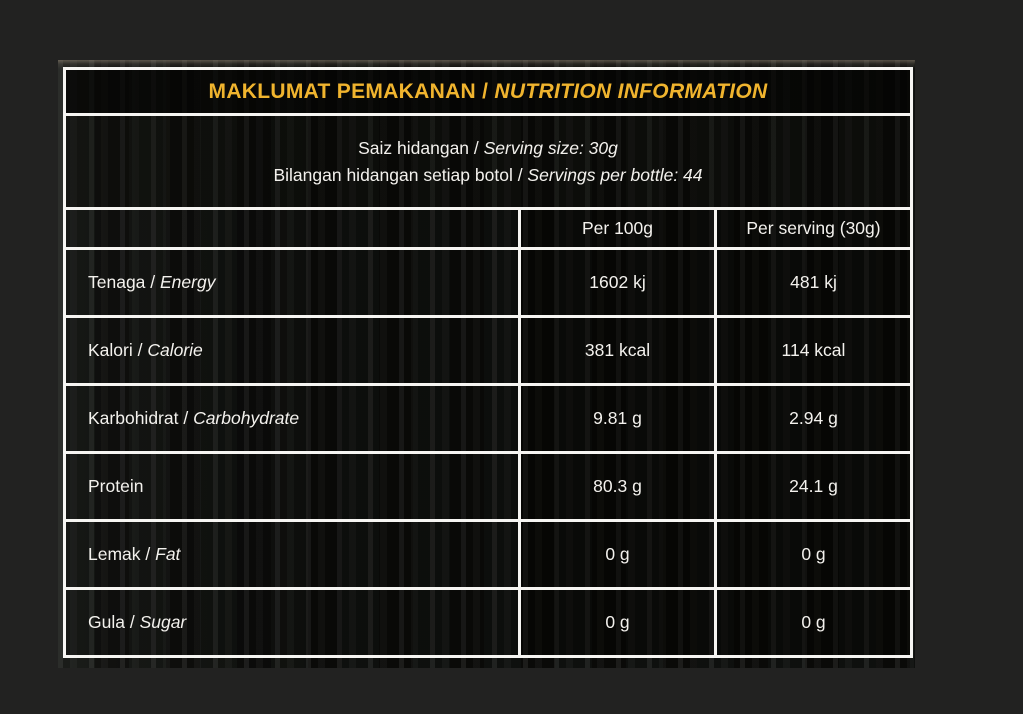 This screenshot has width=1023, height=714. I want to click on row-label-malay: Tenaga /, so click(124, 282).